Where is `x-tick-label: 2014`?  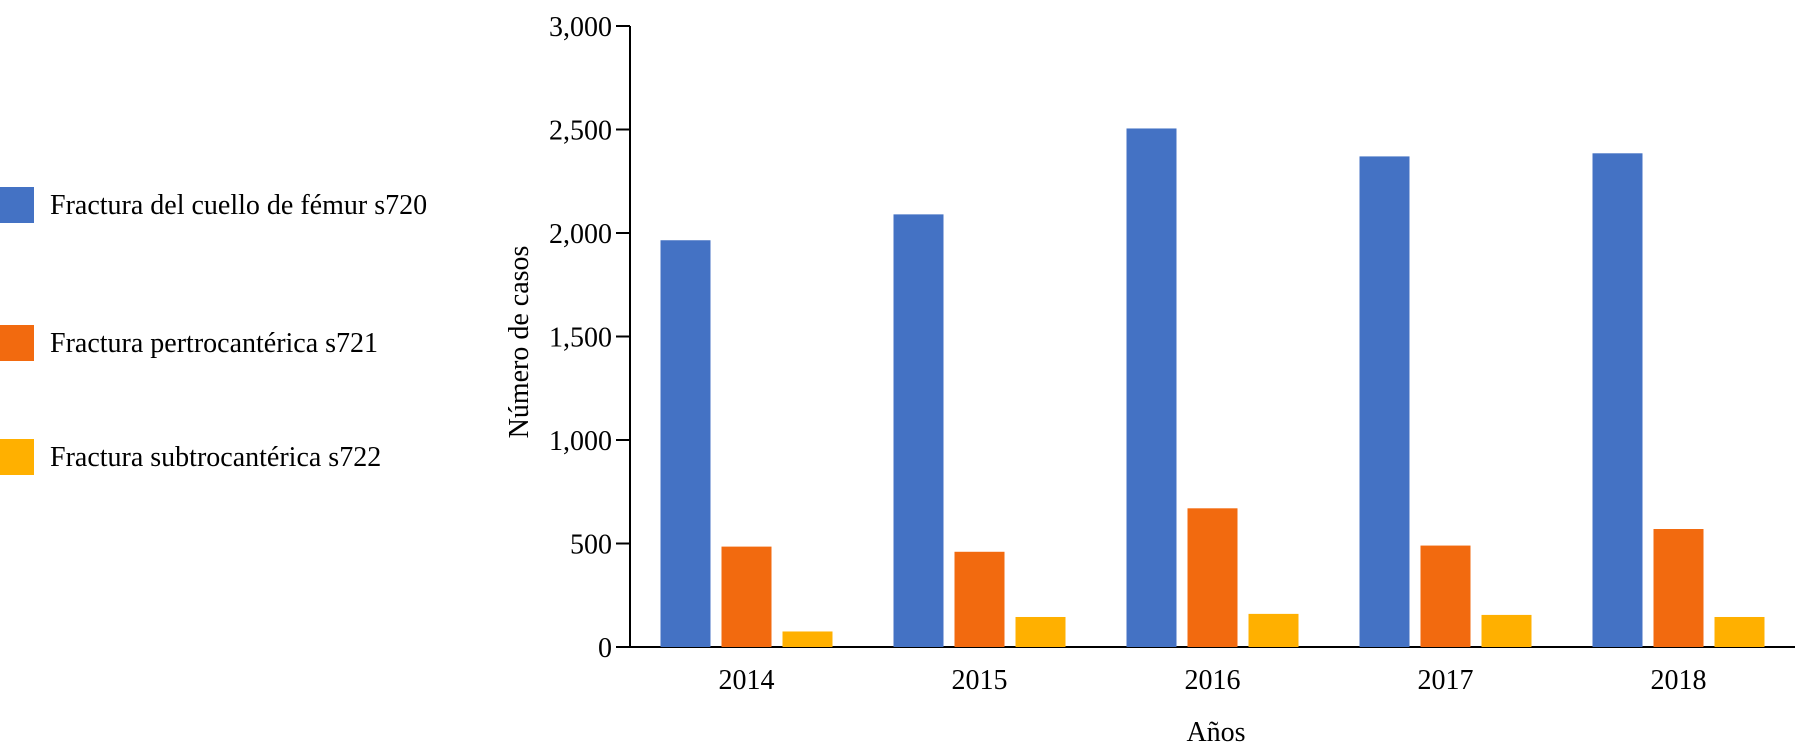
x-tick-label: 2014 is located at coordinates (747, 680).